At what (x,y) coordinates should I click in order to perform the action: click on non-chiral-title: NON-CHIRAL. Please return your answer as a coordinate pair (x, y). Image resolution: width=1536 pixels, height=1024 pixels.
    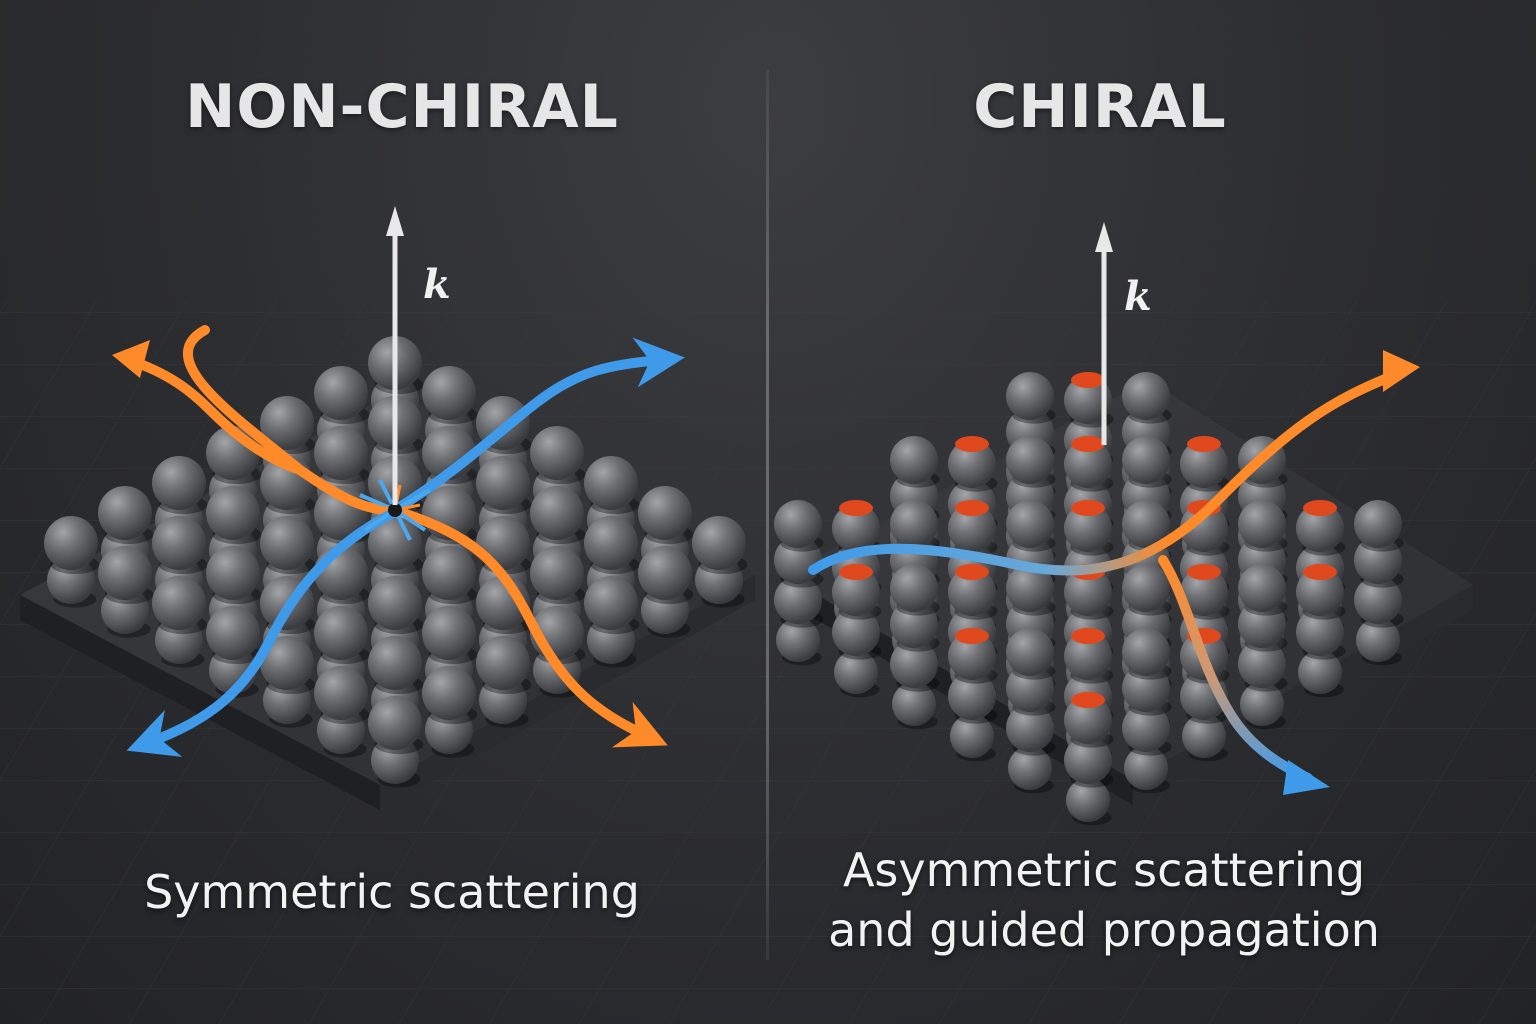
    Looking at the image, I should click on (402, 107).